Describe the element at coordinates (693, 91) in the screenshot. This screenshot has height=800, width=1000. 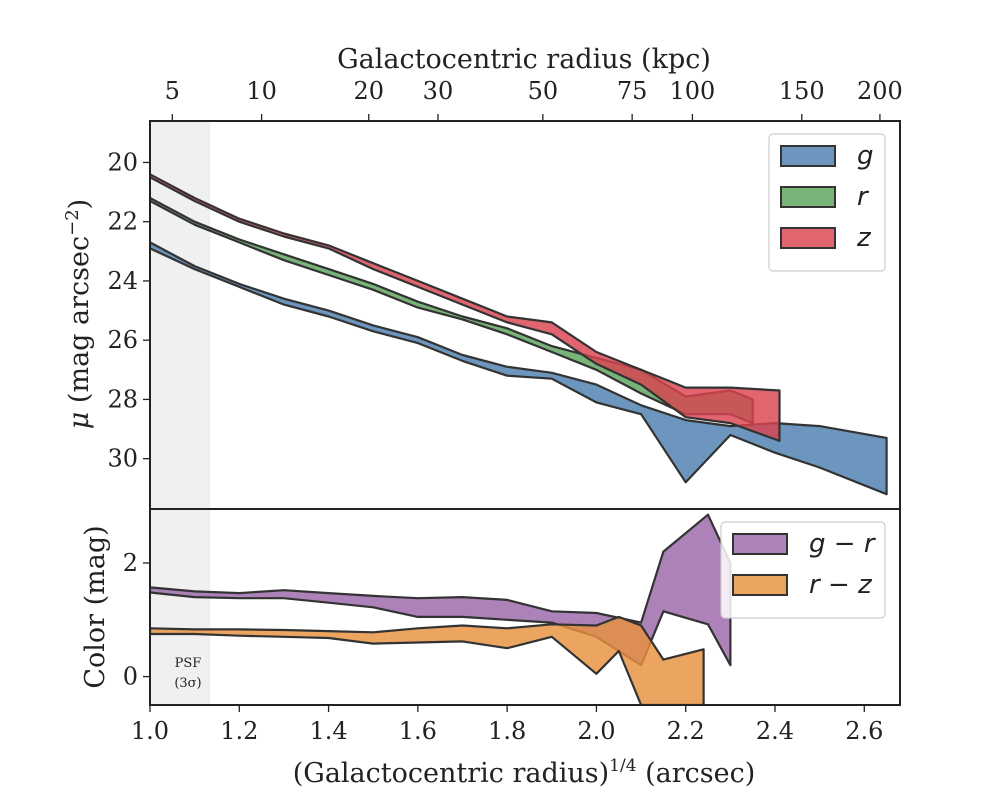
I see `top-x-tick-label: 100` at that location.